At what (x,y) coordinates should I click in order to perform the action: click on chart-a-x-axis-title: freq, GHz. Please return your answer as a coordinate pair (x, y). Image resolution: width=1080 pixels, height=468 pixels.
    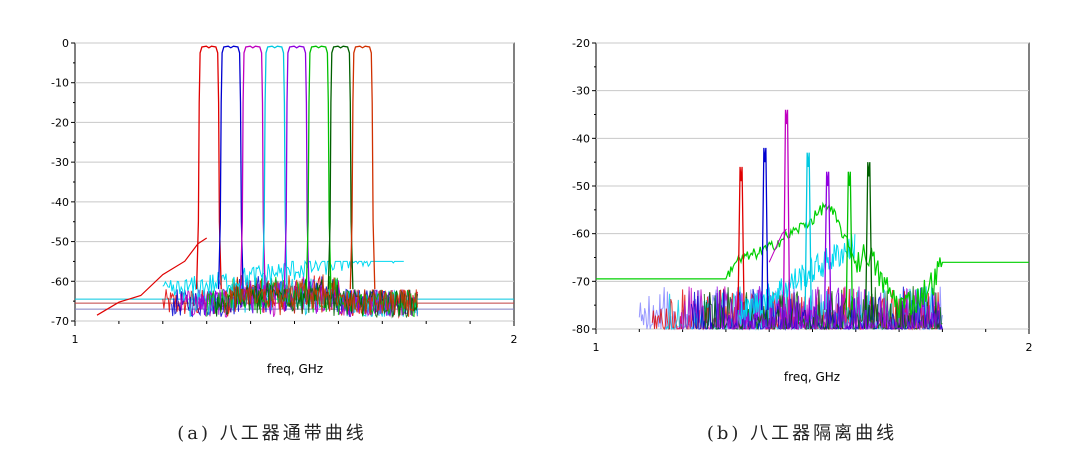
    Looking at the image, I should click on (295, 369).